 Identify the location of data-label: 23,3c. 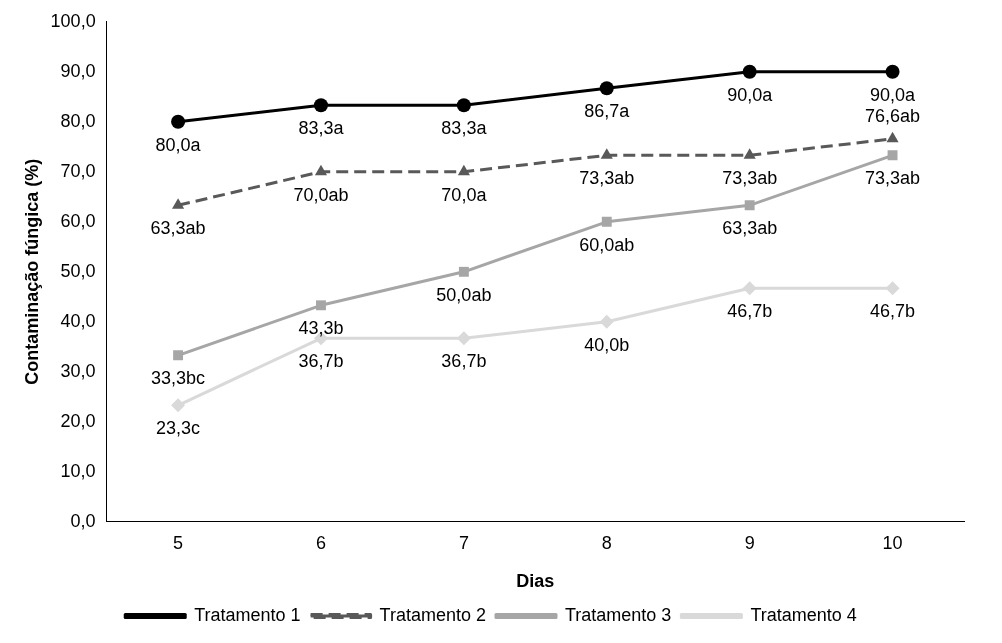
(178, 428).